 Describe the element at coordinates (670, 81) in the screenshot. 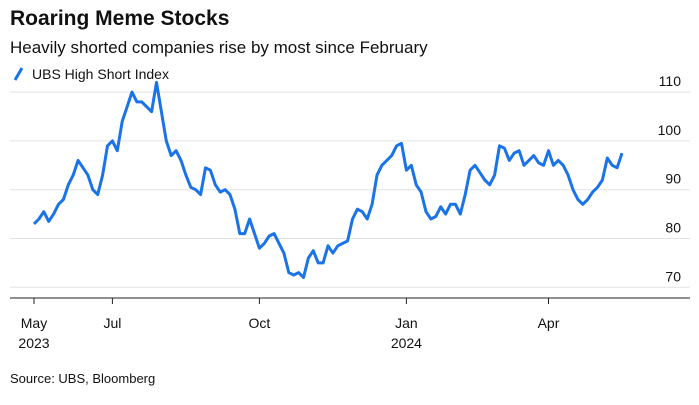

I see `y-tick-label: 110` at that location.